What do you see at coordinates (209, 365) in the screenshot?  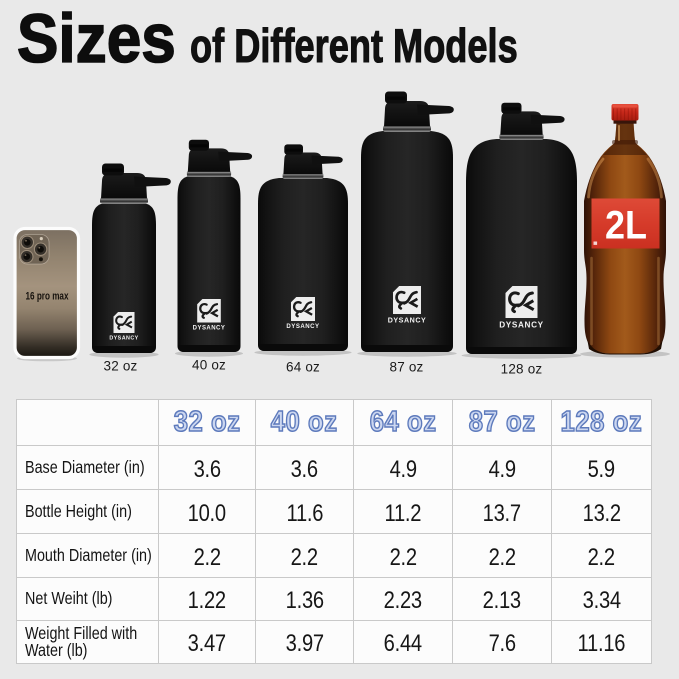 I see `svg-text: 40 oz` at bounding box center [209, 365].